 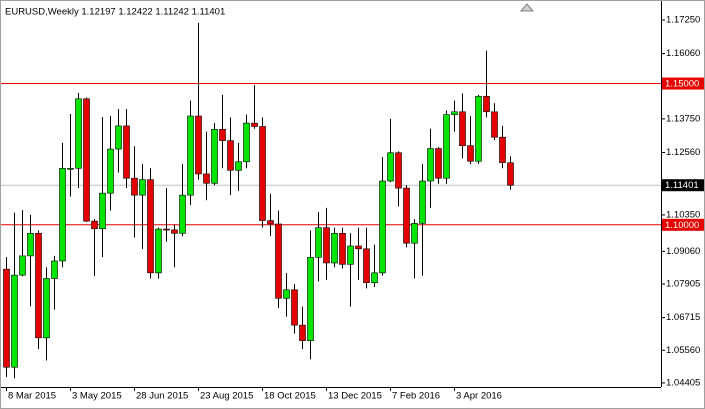 What do you see at coordinates (683, 152) in the screenshot?
I see `y-tick-label: 1.12560` at bounding box center [683, 152].